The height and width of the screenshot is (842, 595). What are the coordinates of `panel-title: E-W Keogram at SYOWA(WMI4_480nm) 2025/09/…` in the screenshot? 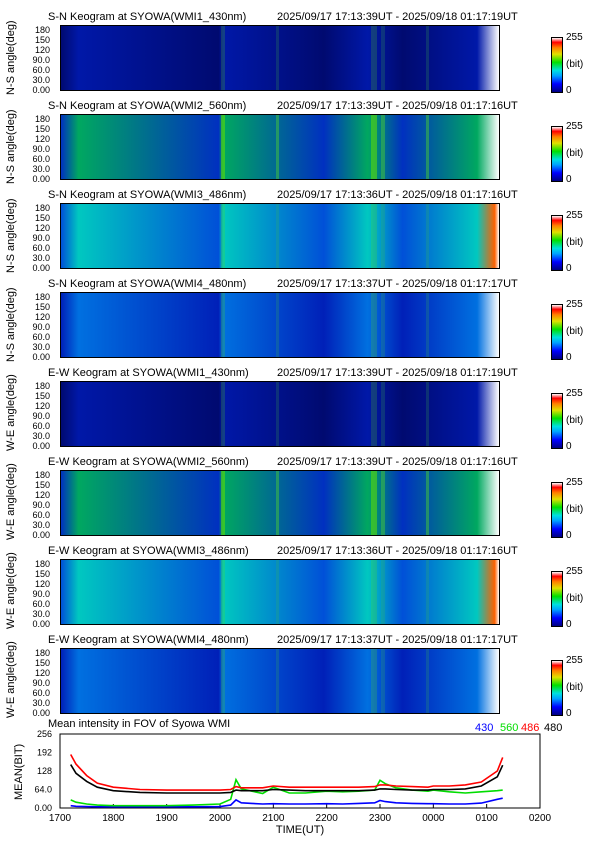 It's located at (283, 640).